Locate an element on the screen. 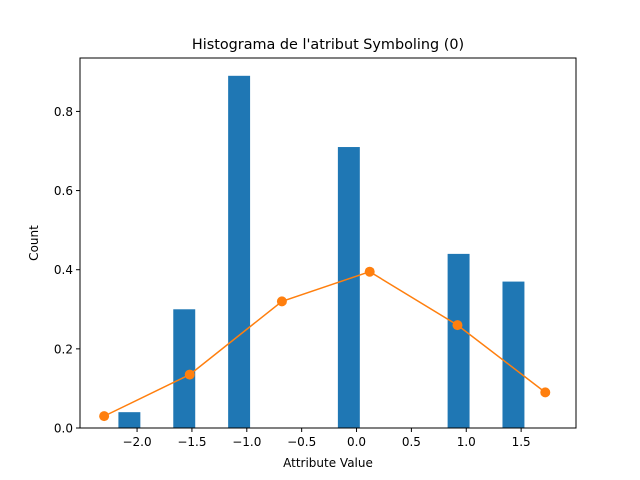 This screenshot has width=640, height=480. y-tick-label: 0.2 is located at coordinates (63, 349).